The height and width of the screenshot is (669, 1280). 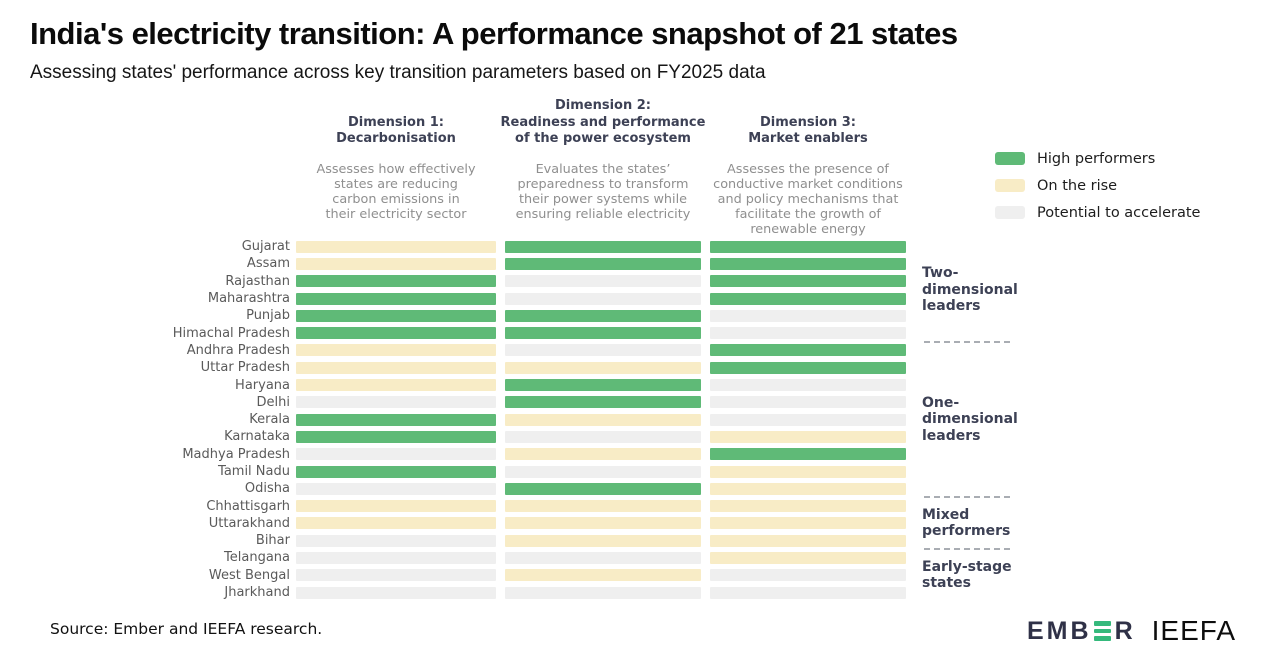 I want to click on footer-logos: EMB R IEEFA, so click(x=1131, y=631).